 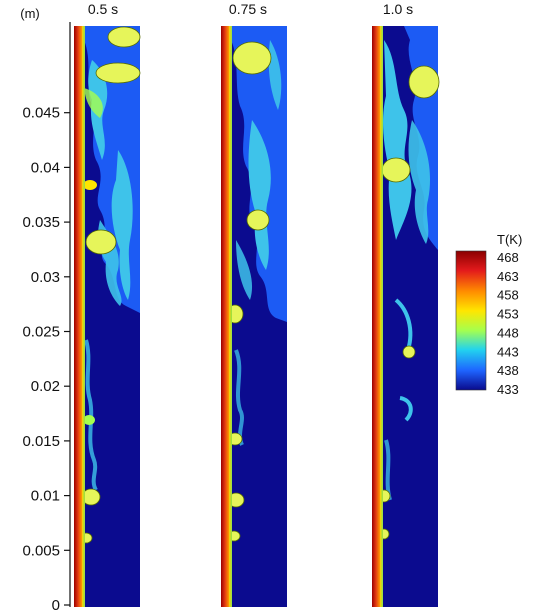 What do you see at coordinates (508, 389) in the screenshot?
I see `colorbar-tick-label: 433` at bounding box center [508, 389].